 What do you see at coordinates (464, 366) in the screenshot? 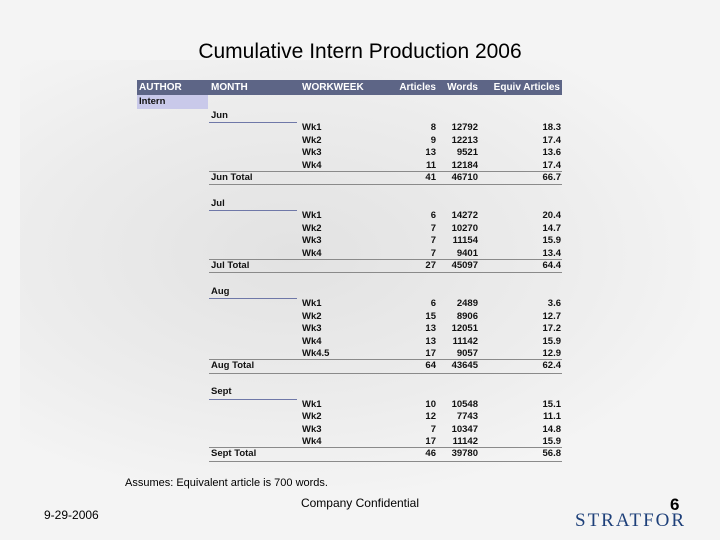
I see `total-value: 43645` at bounding box center [464, 366].